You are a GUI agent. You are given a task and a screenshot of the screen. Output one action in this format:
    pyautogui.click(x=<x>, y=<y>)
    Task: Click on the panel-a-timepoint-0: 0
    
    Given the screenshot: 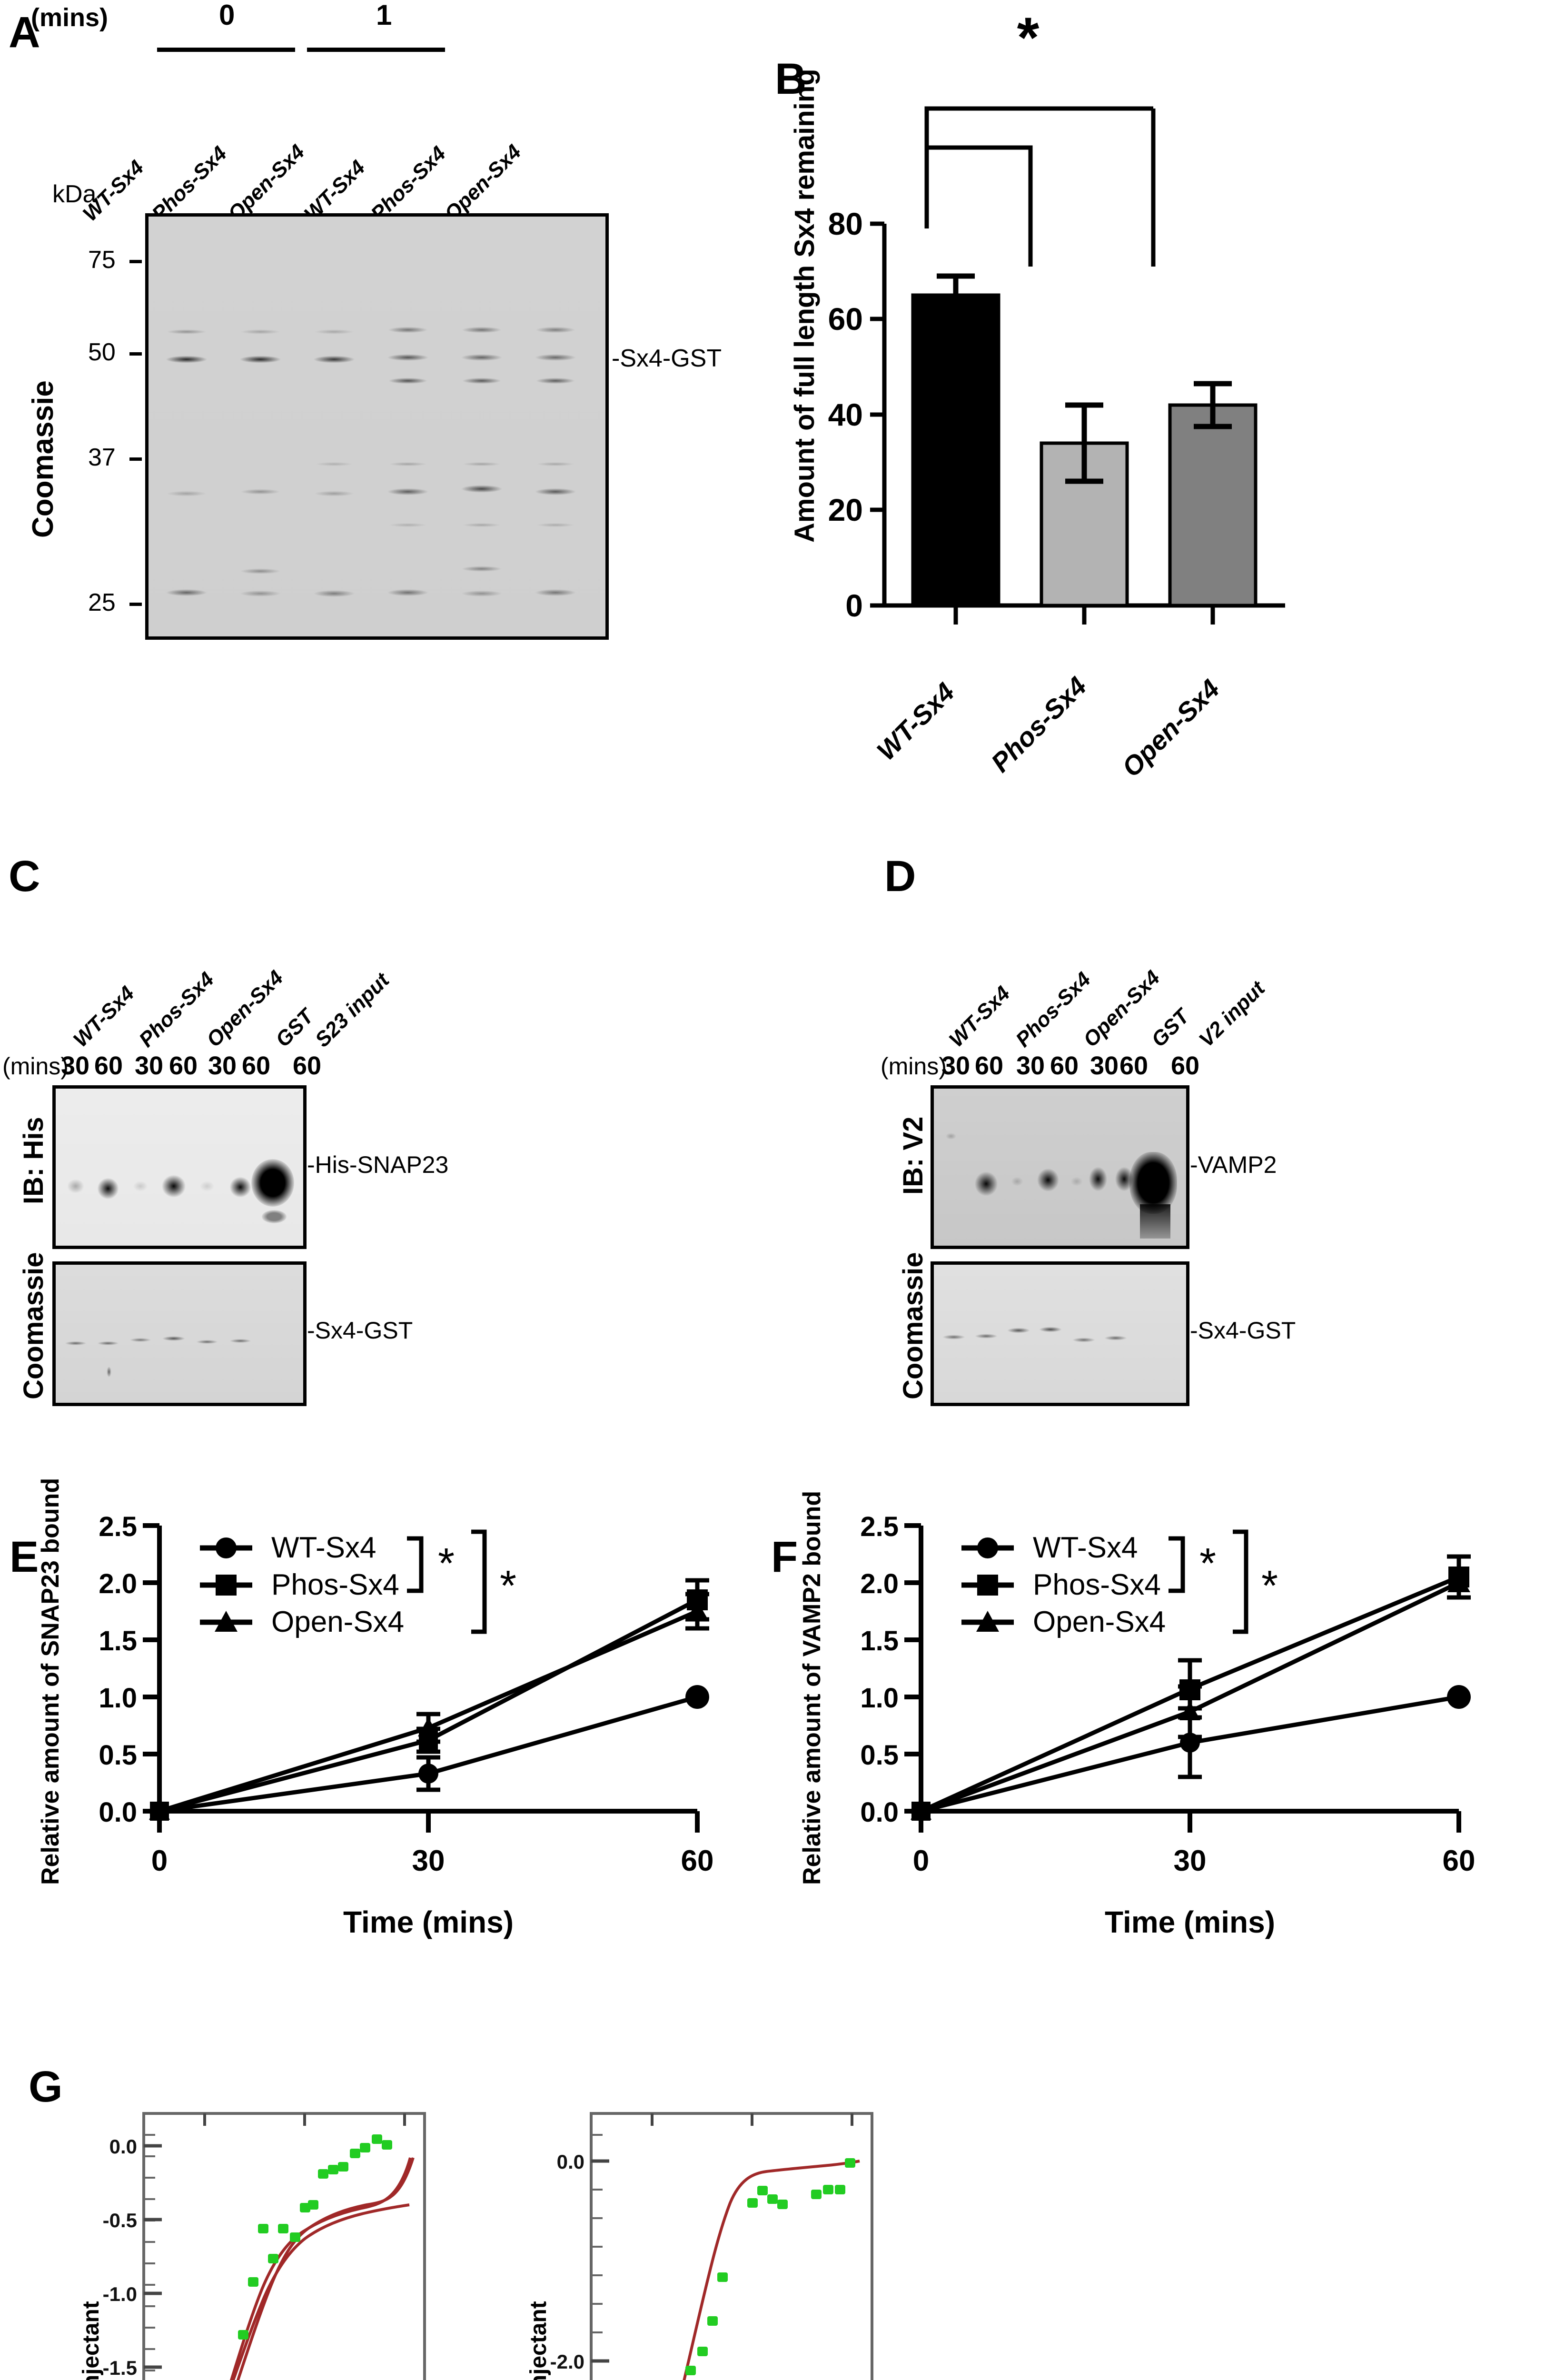 What is the action you would take?
    pyautogui.click(x=227, y=15)
    